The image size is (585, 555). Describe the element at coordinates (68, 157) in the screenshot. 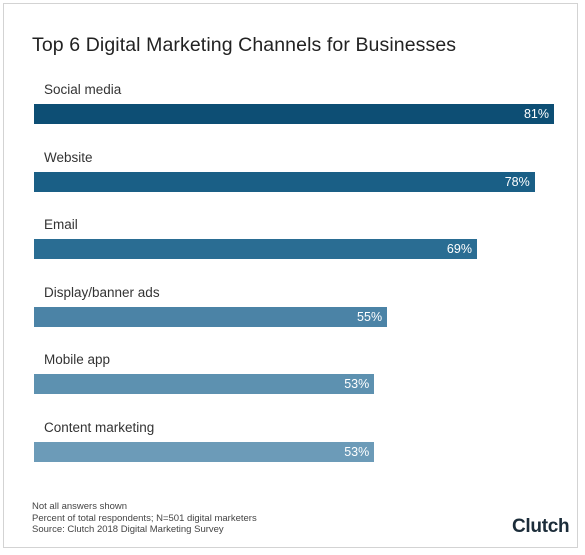

I see `category-label: Website` at that location.